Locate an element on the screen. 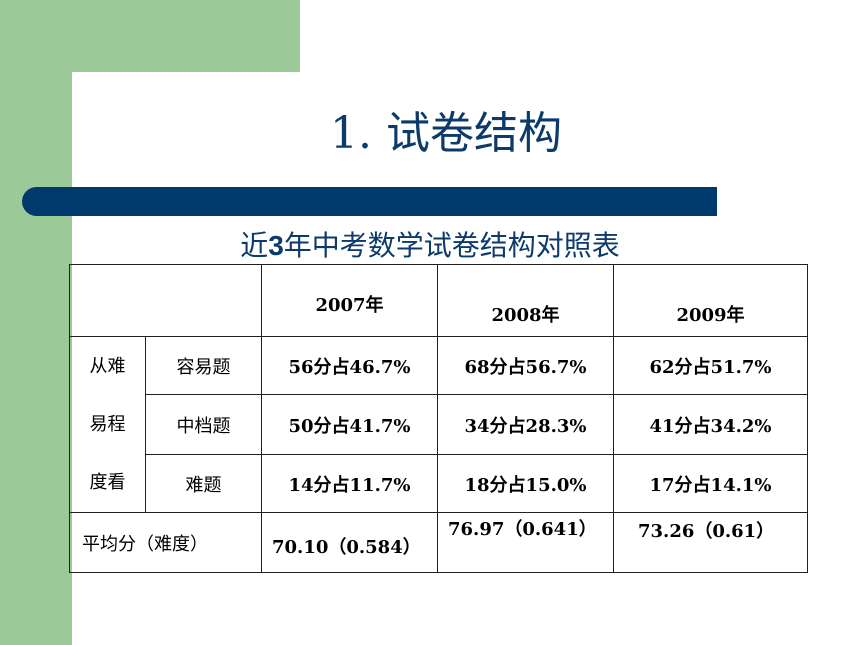 This screenshot has width=860, height=645. row-label-medium: 中档题 is located at coordinates (203, 424).